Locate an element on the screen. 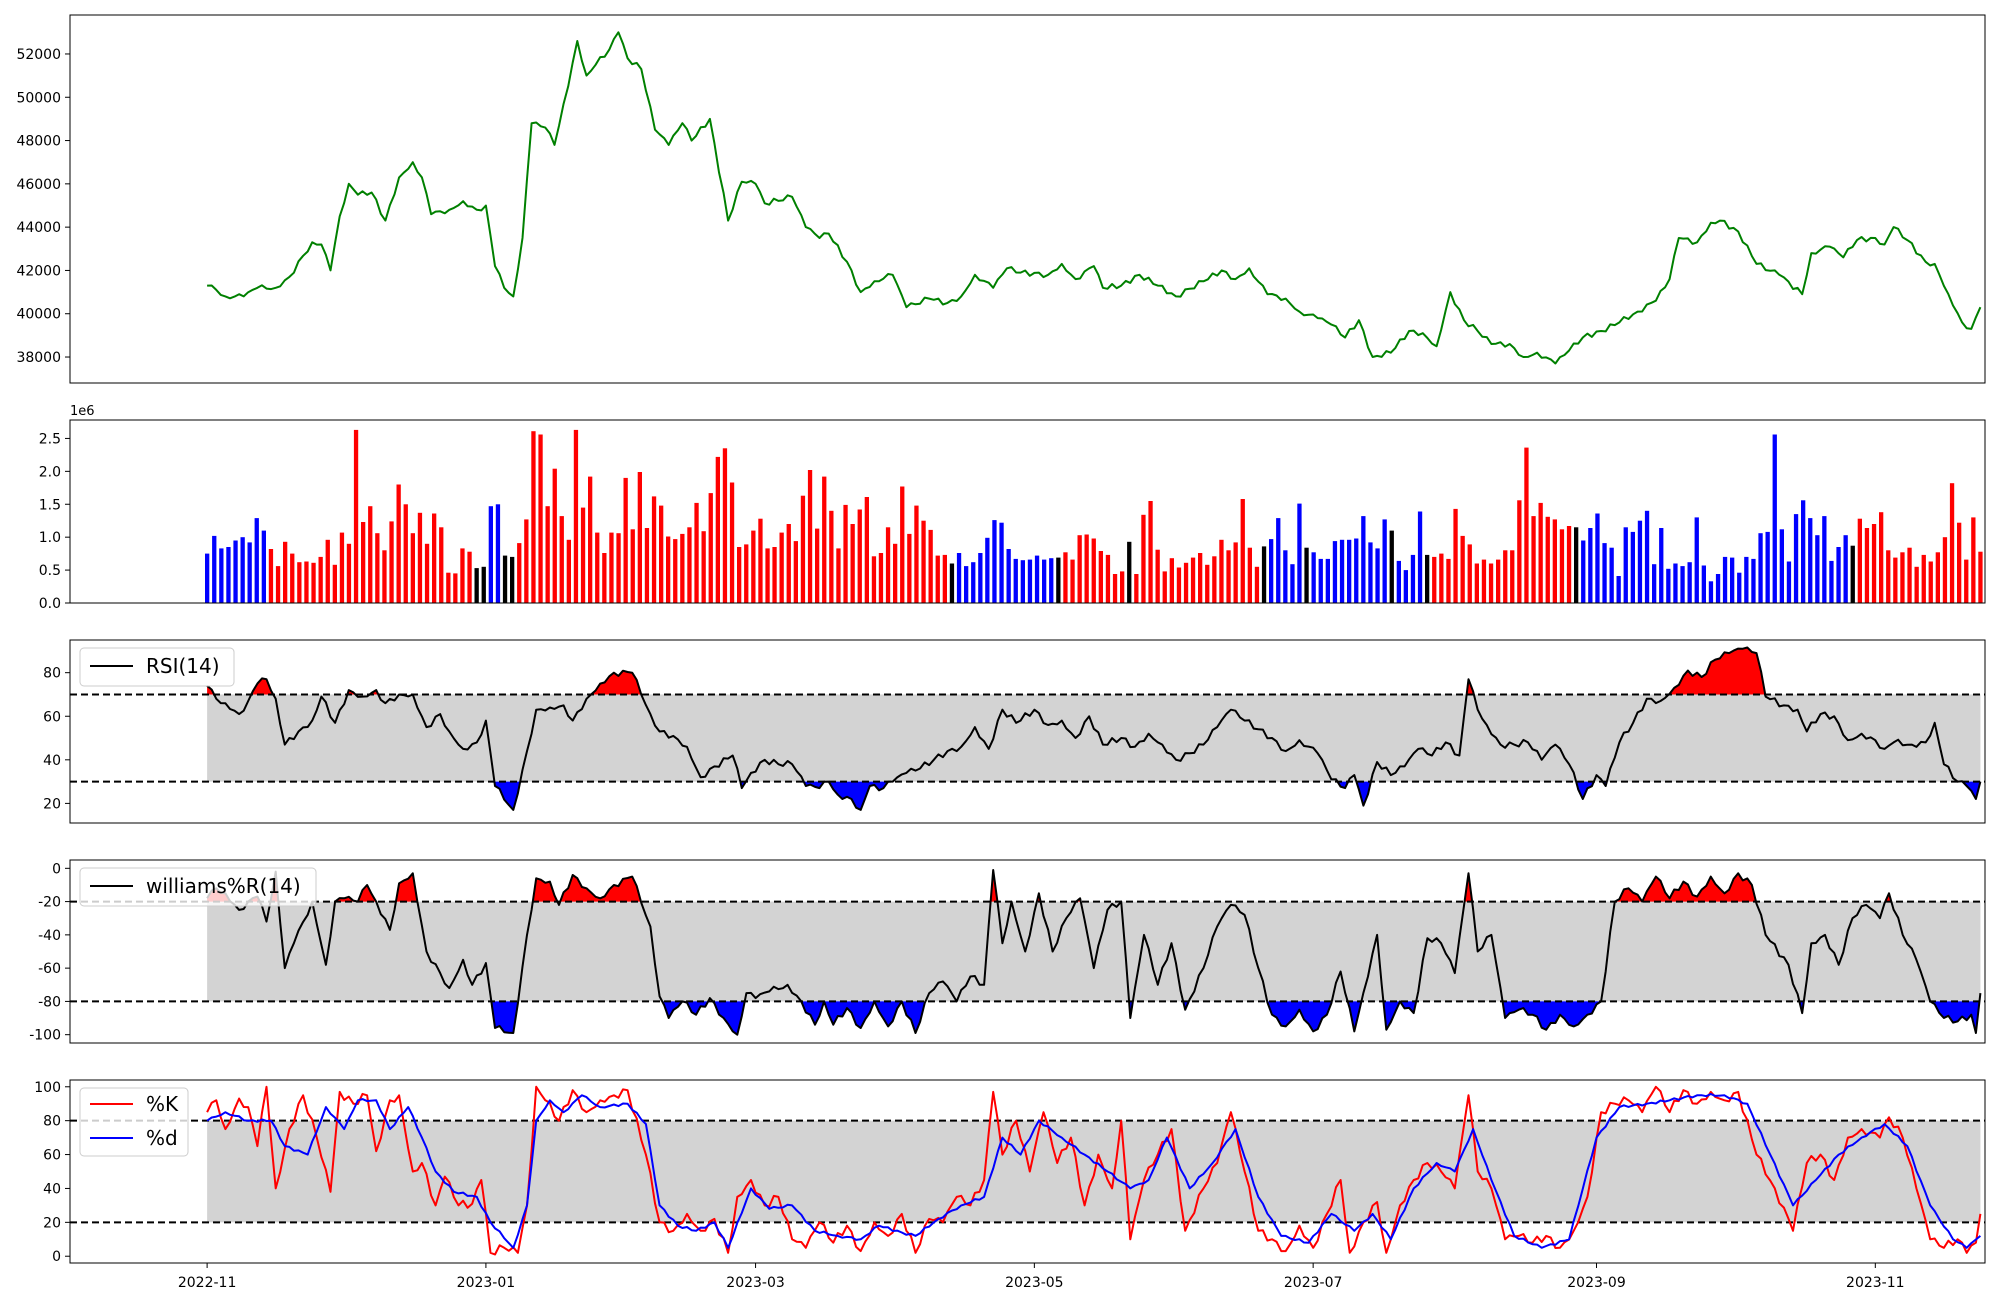  rsi-panel: 20 40 60 80 RSI(14) is located at coordinates (1014, 731).